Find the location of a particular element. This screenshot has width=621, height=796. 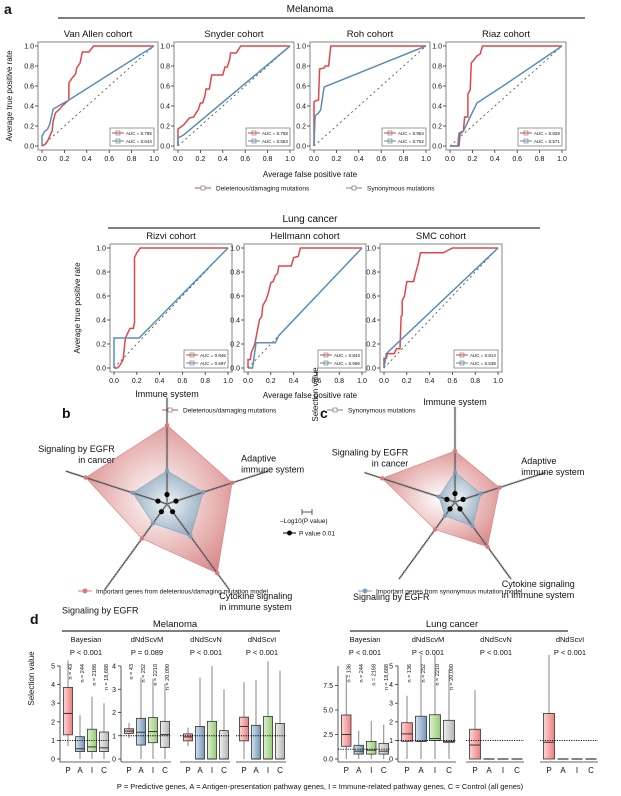

box-C is located at coordinates (449, 731).